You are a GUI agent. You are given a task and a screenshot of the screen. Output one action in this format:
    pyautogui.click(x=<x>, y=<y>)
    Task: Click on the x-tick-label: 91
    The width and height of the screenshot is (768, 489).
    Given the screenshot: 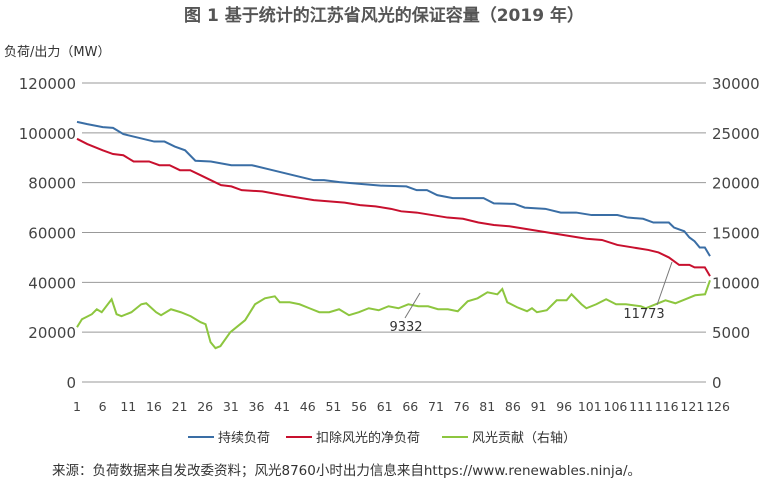 What is the action you would take?
    pyautogui.click(x=539, y=406)
    